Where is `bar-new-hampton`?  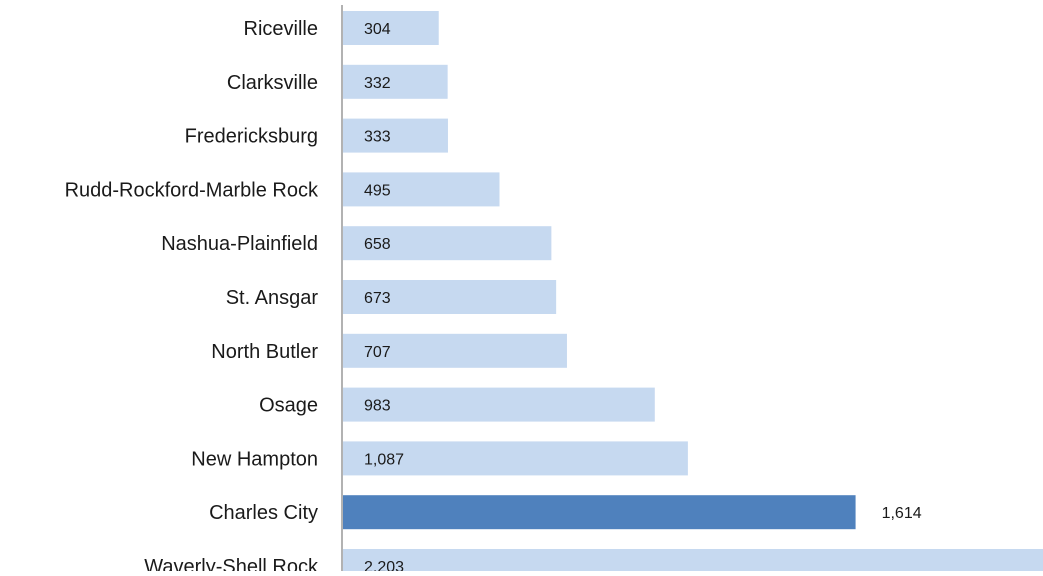 bar-new-hampton is located at coordinates (515, 458).